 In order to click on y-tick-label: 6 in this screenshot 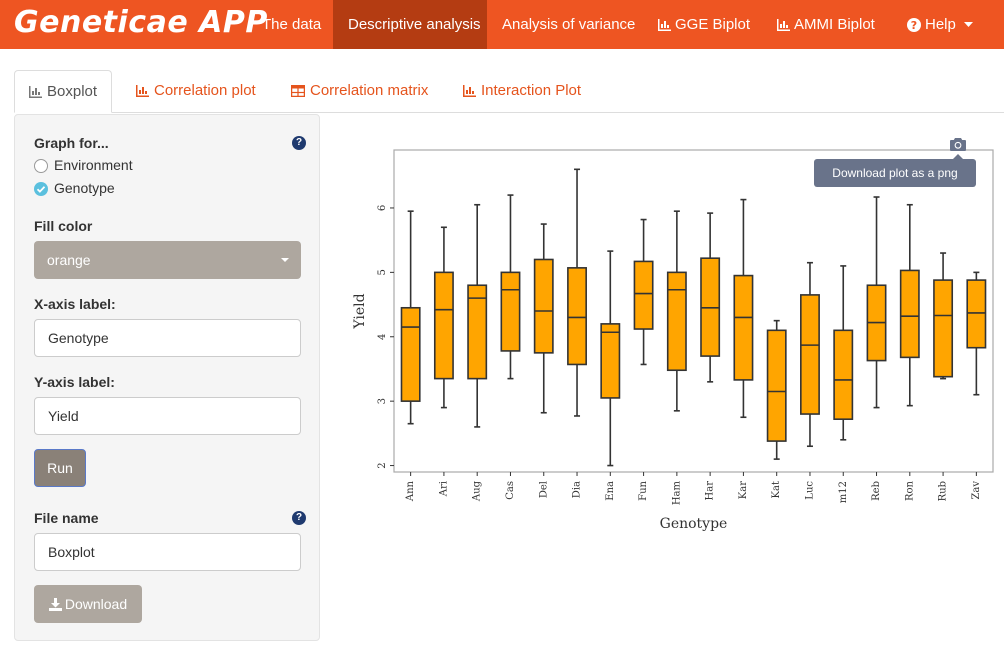, I will do `click(382, 208)`.